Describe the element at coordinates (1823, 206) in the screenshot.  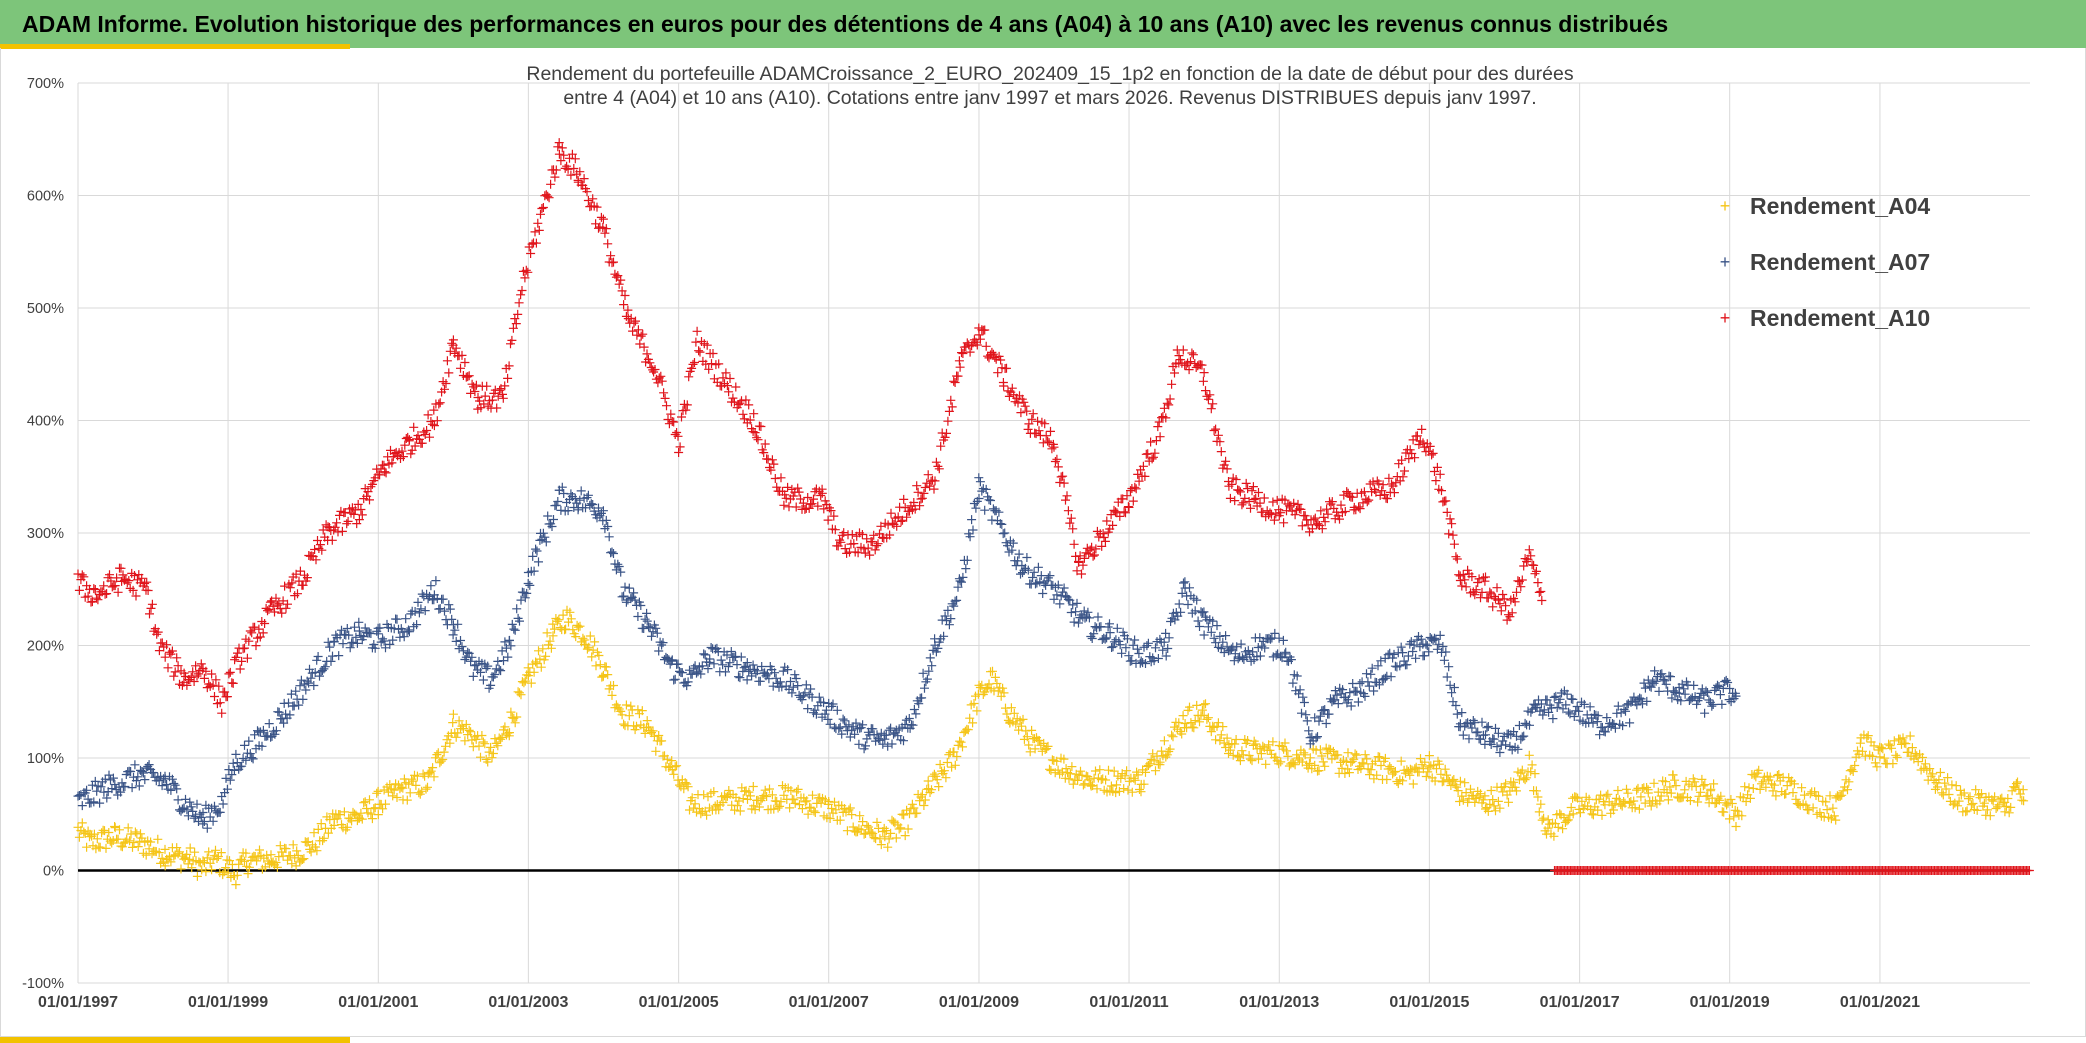
I see `legend-item-a04: + Rendement_A04` at that location.